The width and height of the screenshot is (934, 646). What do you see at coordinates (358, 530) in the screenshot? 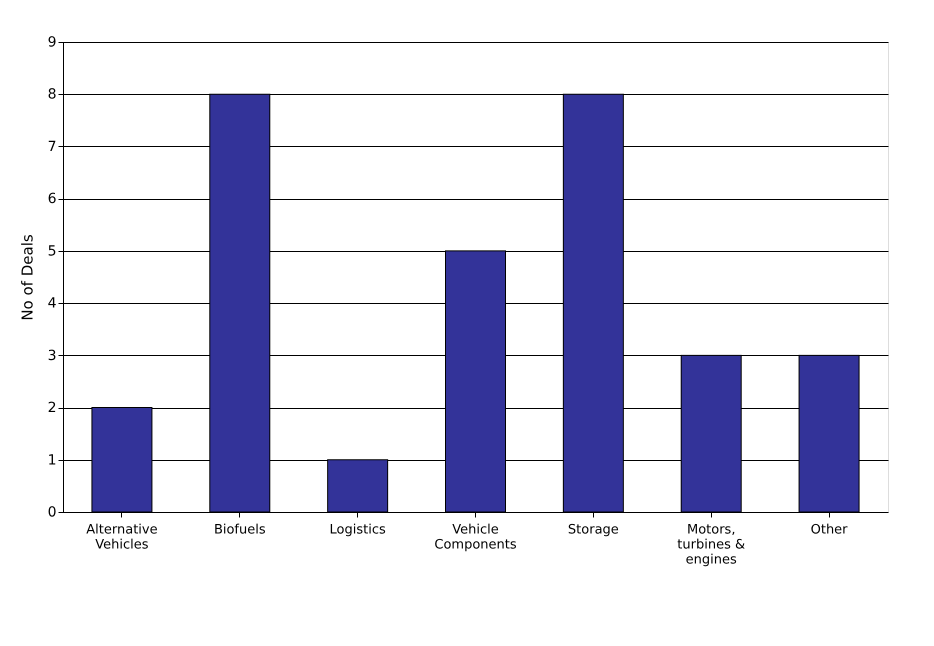
I see `x-tick-label: Logistics` at bounding box center [358, 530].